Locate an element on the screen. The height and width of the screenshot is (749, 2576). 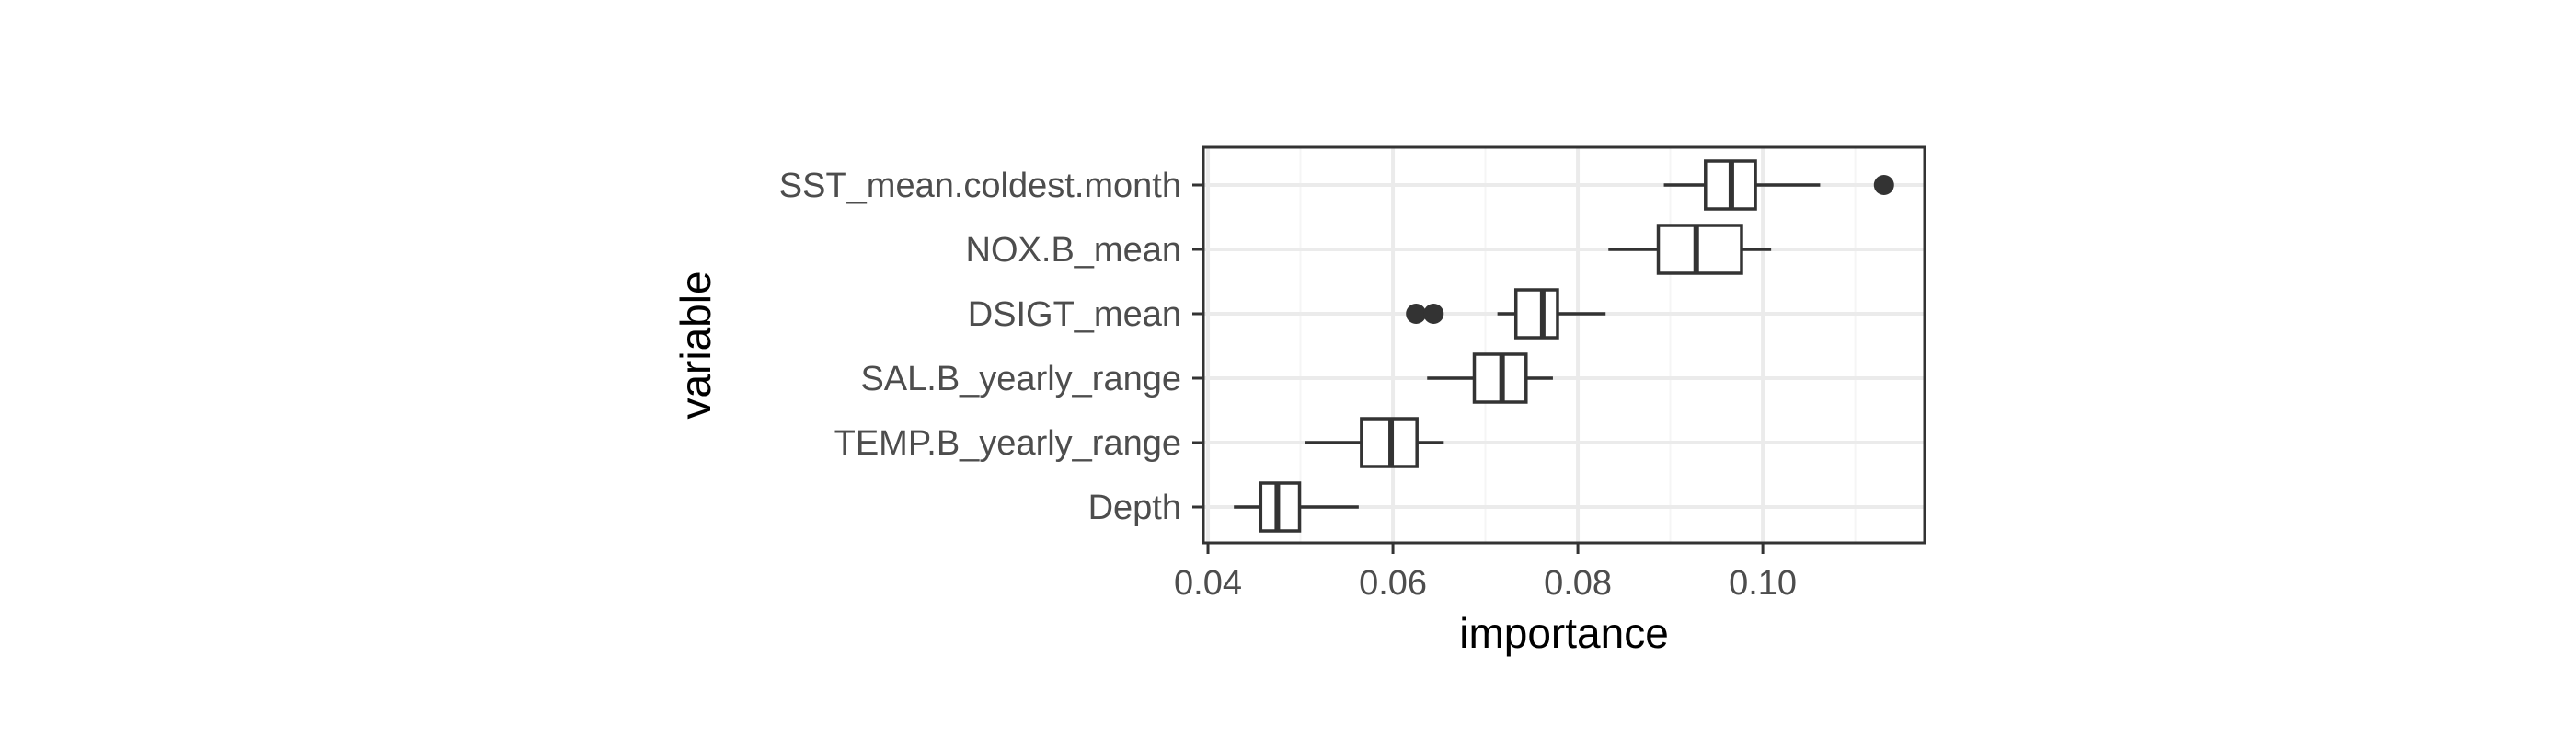
y-tick-label: DSIGT_mean is located at coordinates (1074, 314).